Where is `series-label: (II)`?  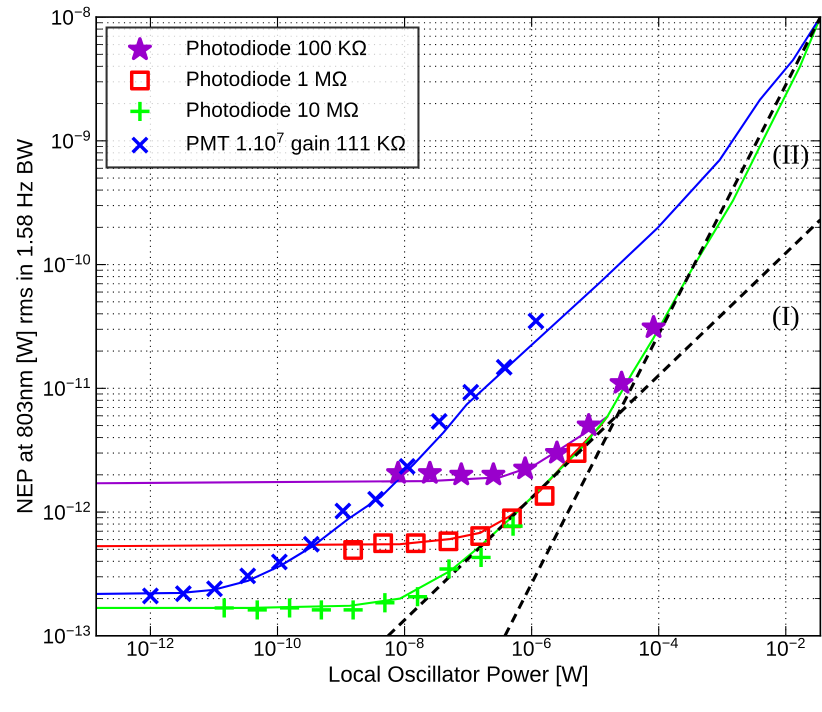 series-label: (II) is located at coordinates (790, 157).